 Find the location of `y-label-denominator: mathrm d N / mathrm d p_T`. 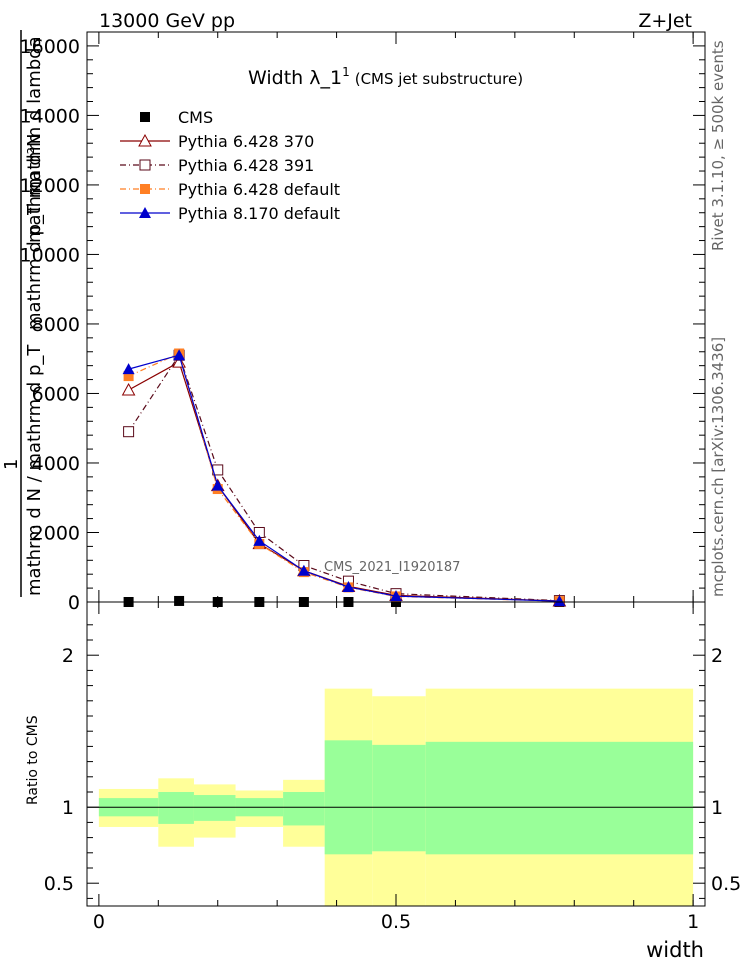

y-label-denominator: mathrm d N / mathrm d p_T is located at coordinates (34, 470).